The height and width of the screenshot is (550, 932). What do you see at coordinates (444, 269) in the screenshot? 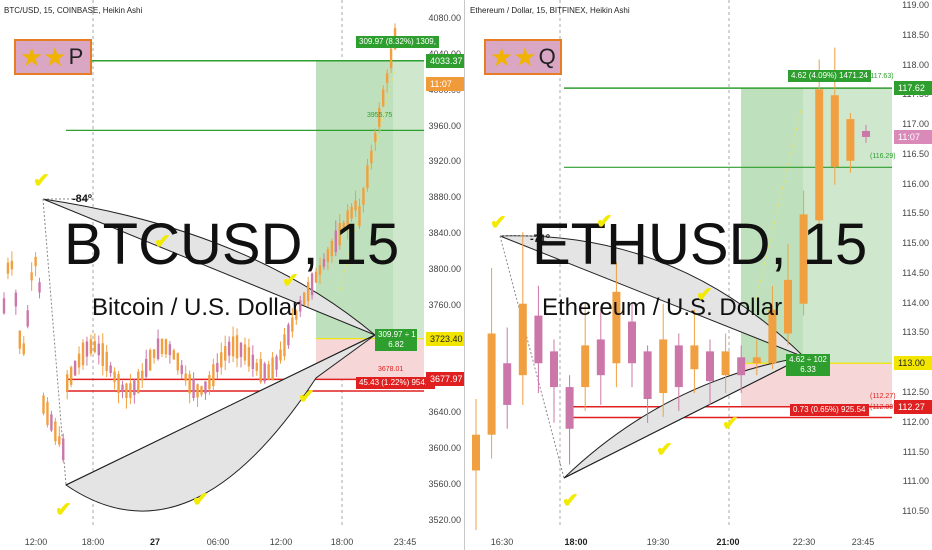
I see `price-tick-label: 3800.00` at bounding box center [444, 269].